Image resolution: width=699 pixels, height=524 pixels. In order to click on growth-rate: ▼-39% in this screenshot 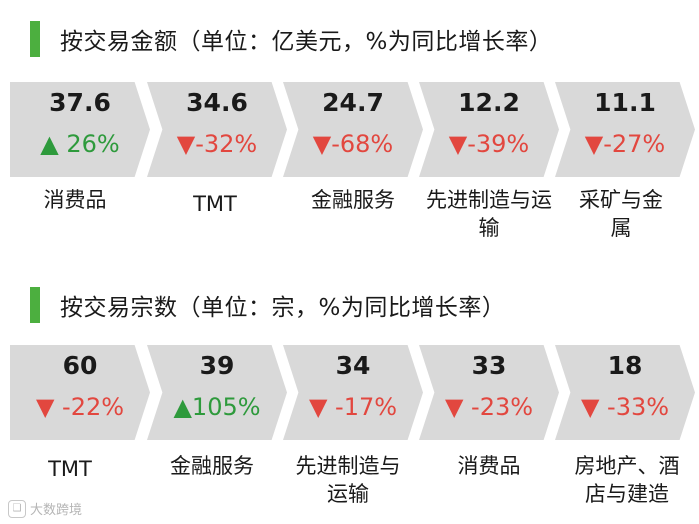, I will do `click(489, 144)`.